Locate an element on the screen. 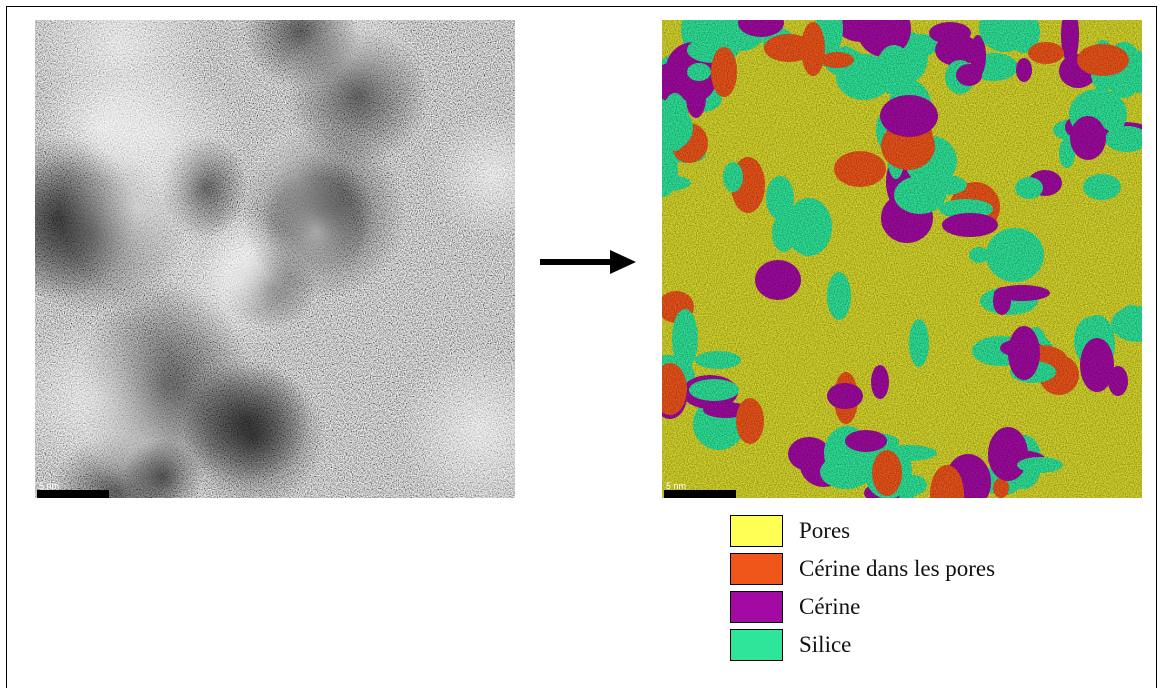  legend-item: Cérine is located at coordinates (930, 607).